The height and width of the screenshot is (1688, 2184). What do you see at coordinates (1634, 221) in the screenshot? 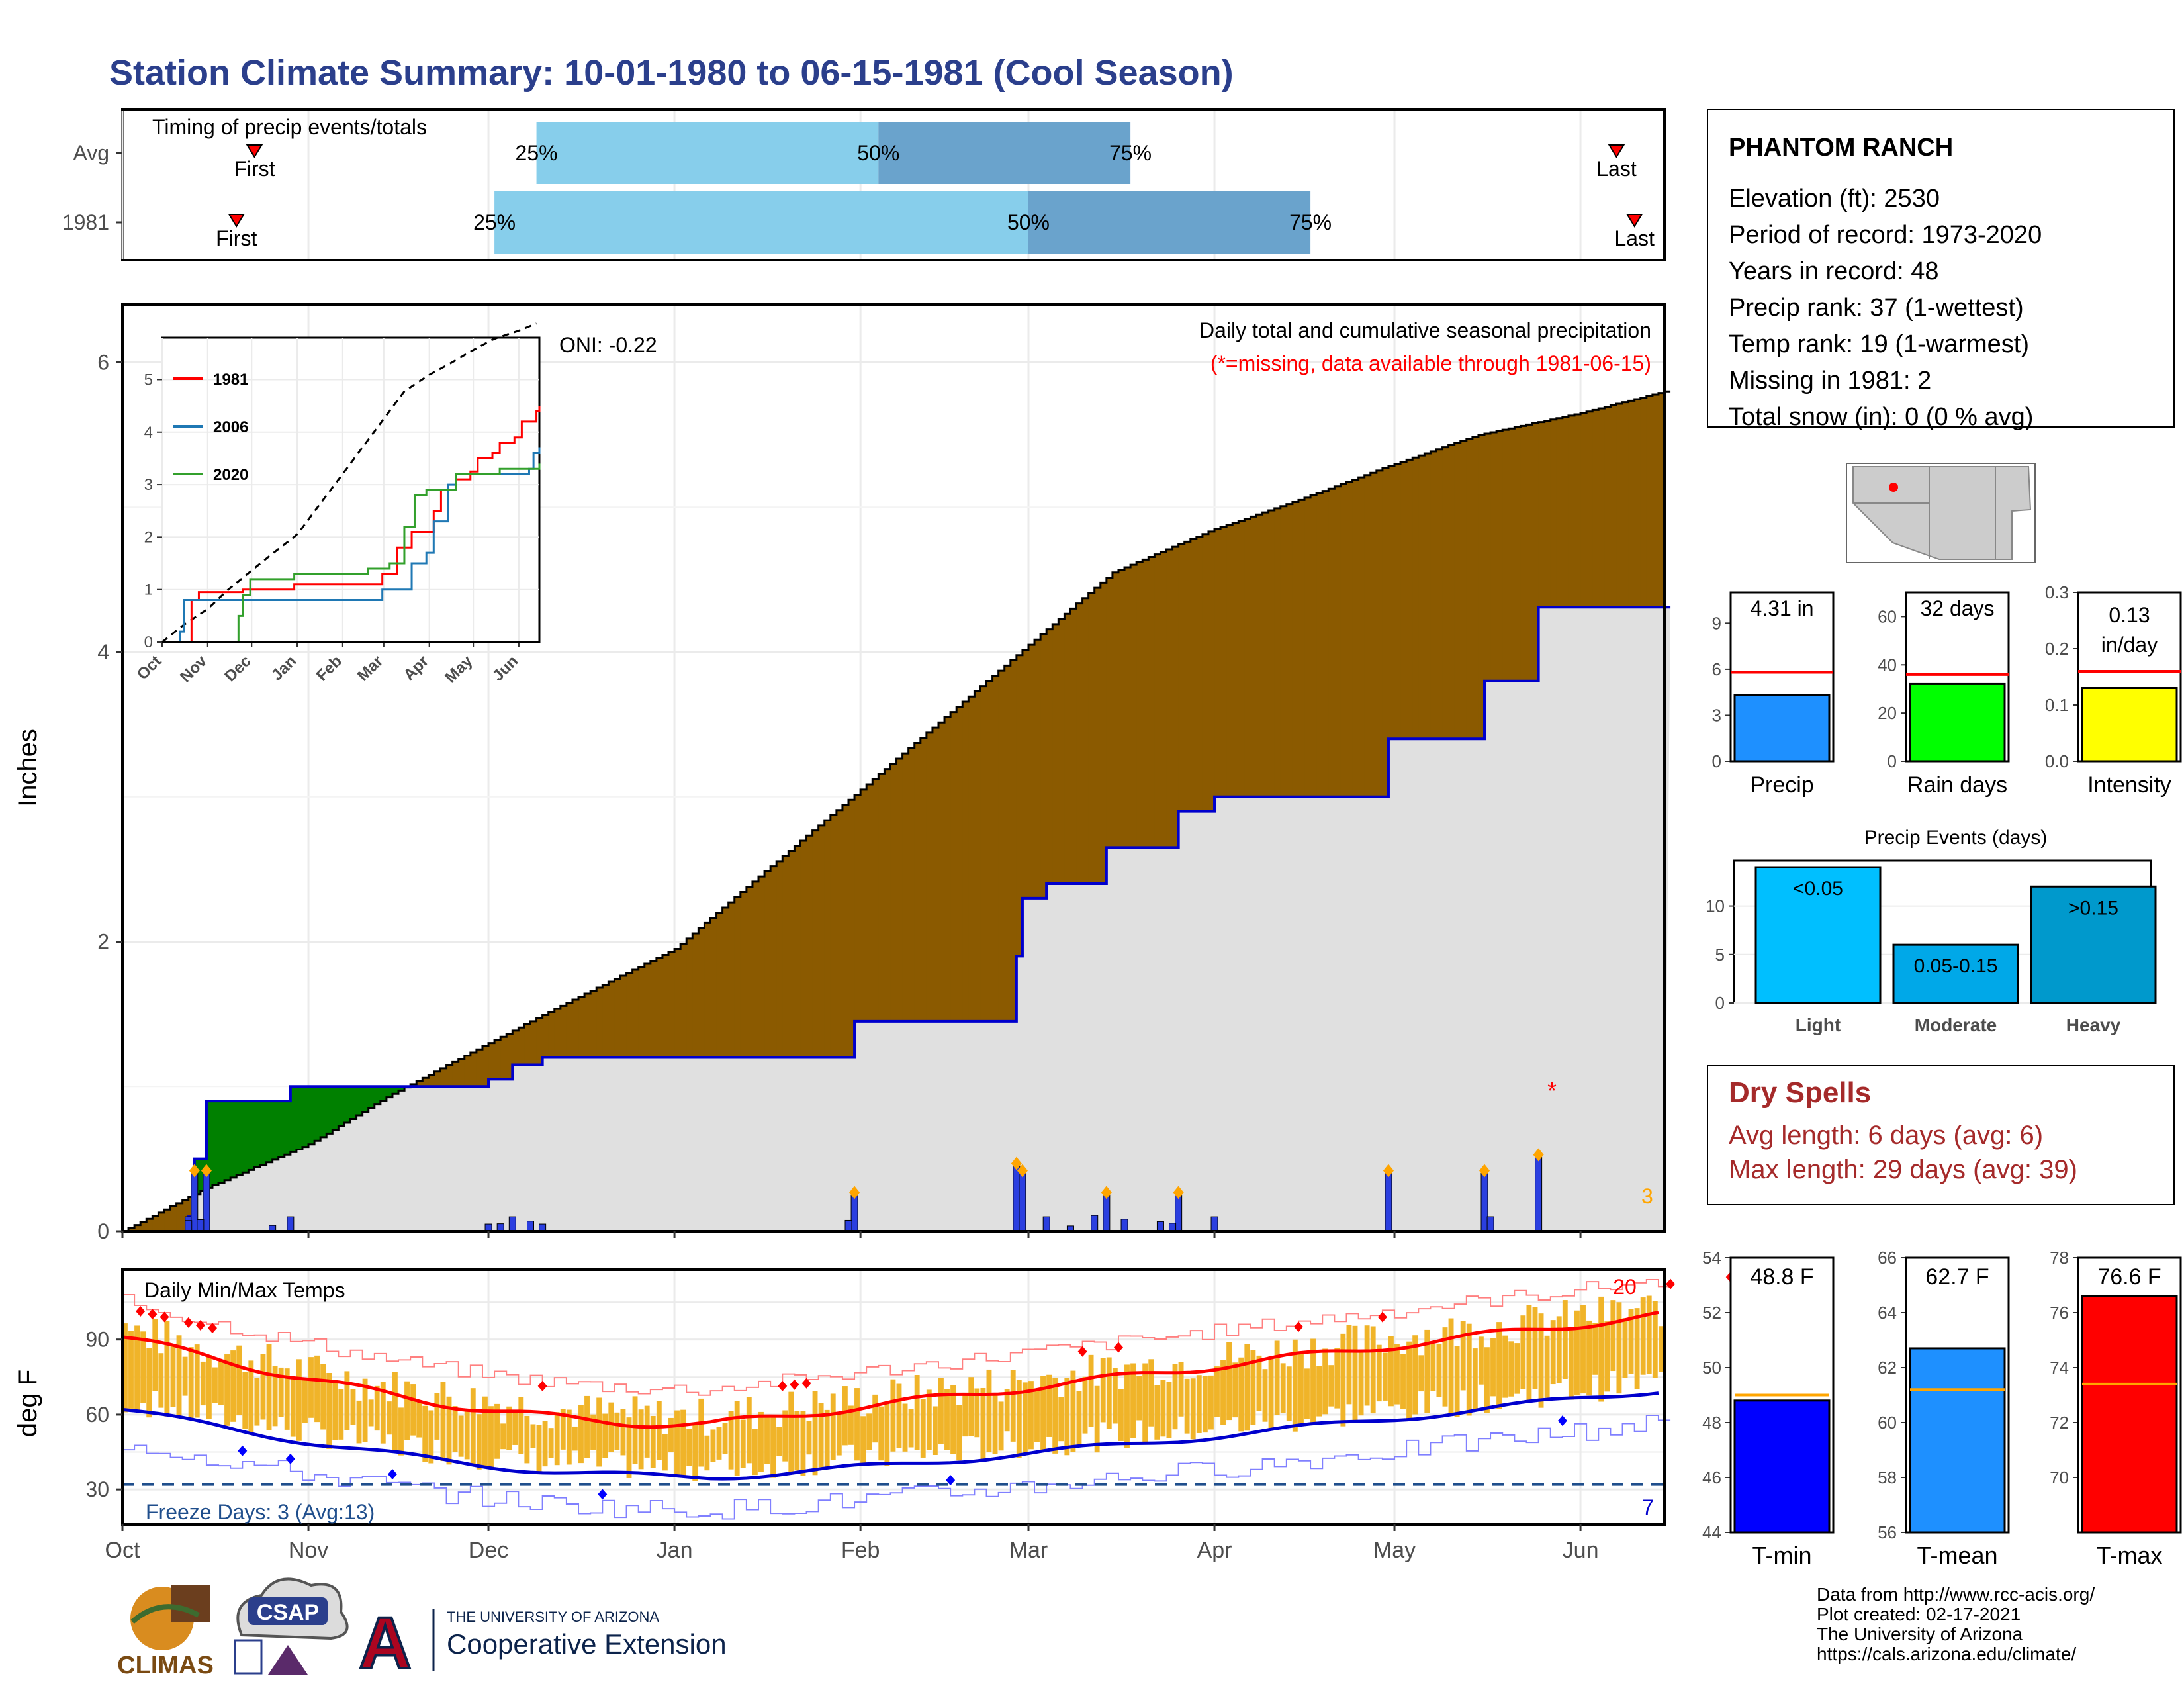
I see `last-event-marker` at bounding box center [1634, 221].